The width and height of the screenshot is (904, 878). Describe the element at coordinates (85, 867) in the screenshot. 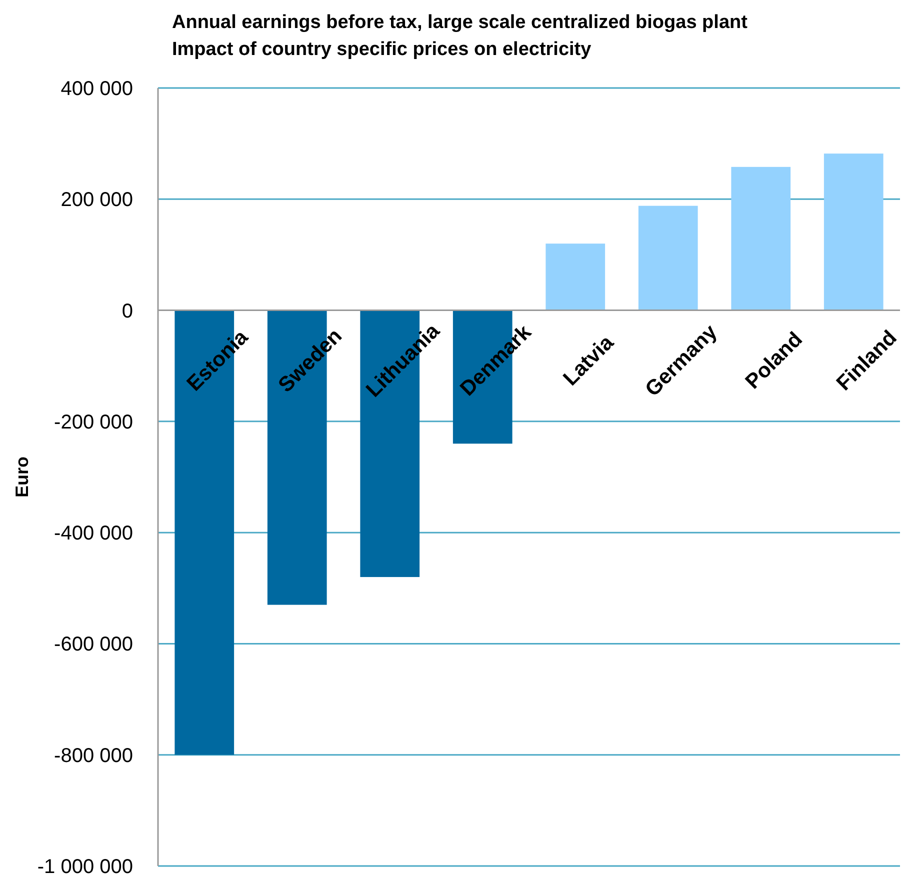

I see `y-tick-label: -1 000 000` at that location.